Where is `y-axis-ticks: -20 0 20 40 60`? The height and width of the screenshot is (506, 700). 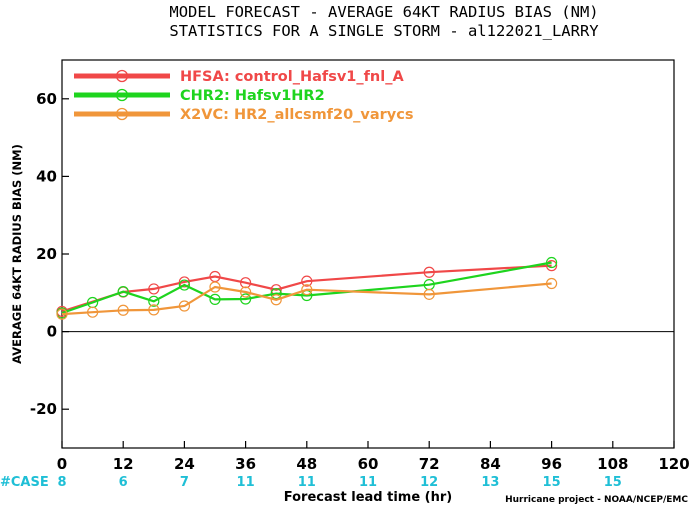 y-axis-ticks: -20 0 20 40 60 is located at coordinates (49, 254).